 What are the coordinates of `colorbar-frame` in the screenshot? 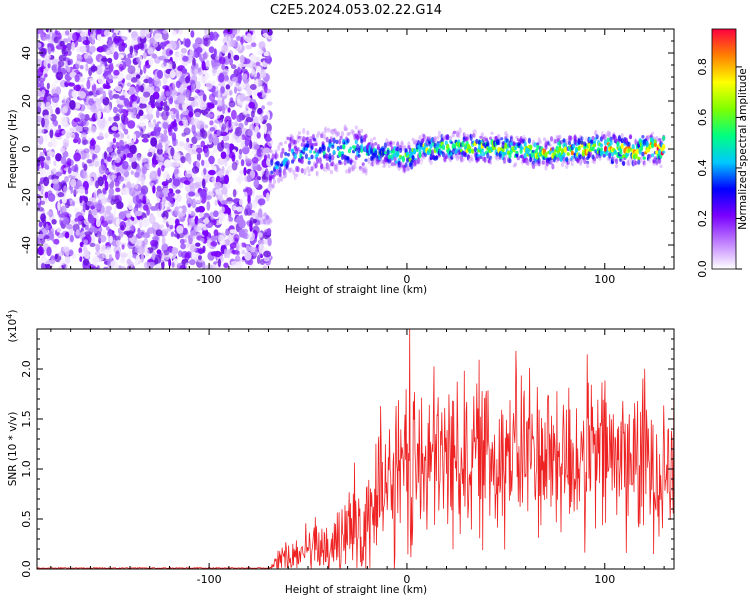 It's located at (724, 149).